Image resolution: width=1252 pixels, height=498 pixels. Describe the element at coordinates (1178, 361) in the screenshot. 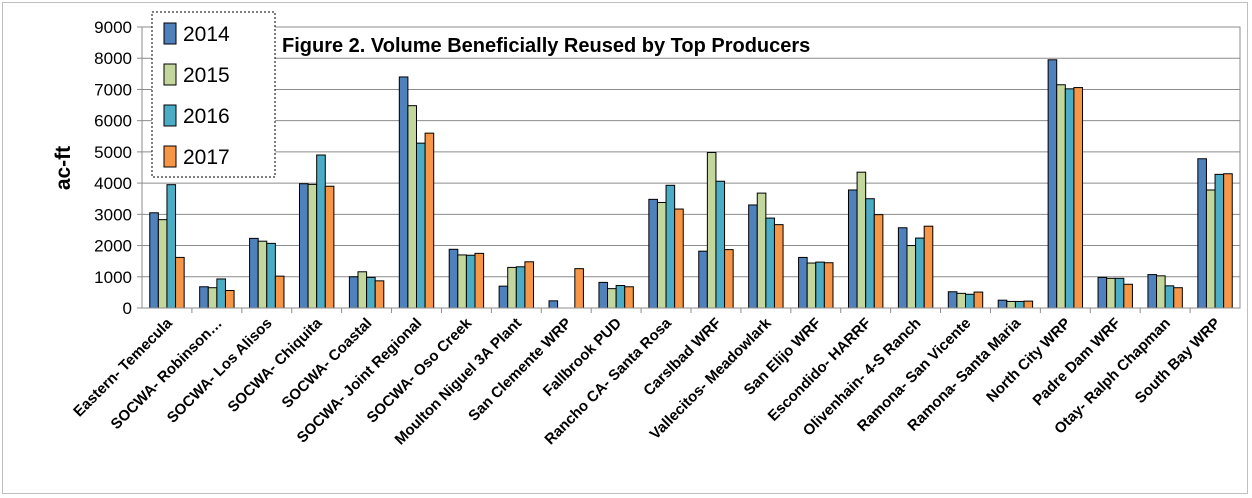

I see `x-category-label: South Bay WRP` at that location.